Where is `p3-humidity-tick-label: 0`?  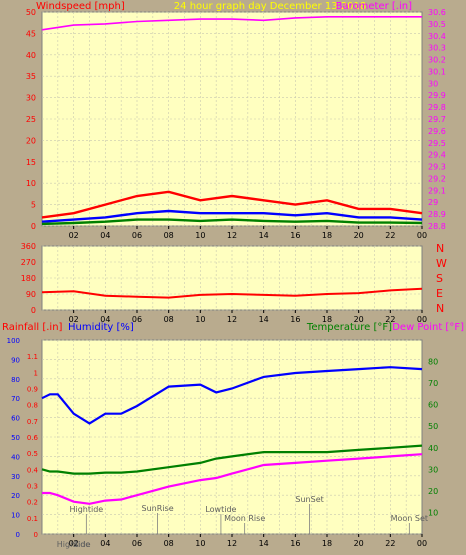
p3-humidity-tick-label: 0 is located at coordinates (18, 535).